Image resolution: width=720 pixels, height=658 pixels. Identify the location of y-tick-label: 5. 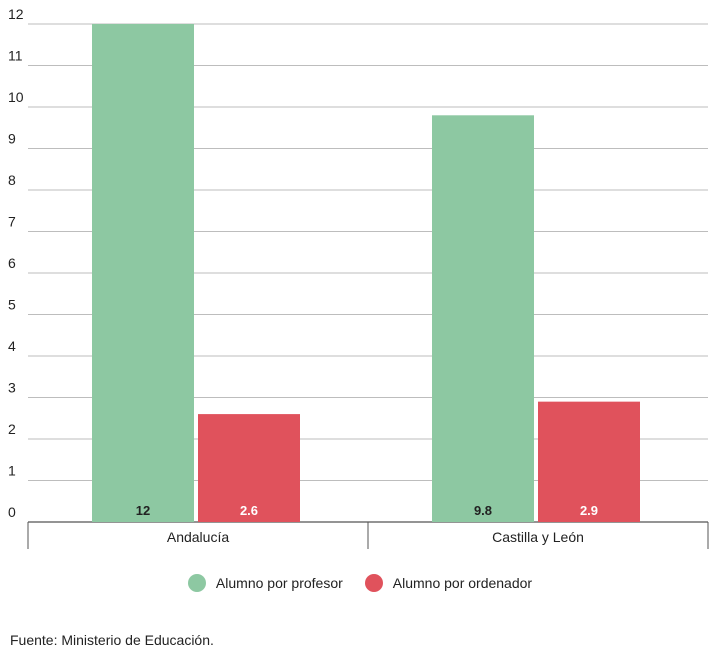
(12, 305).